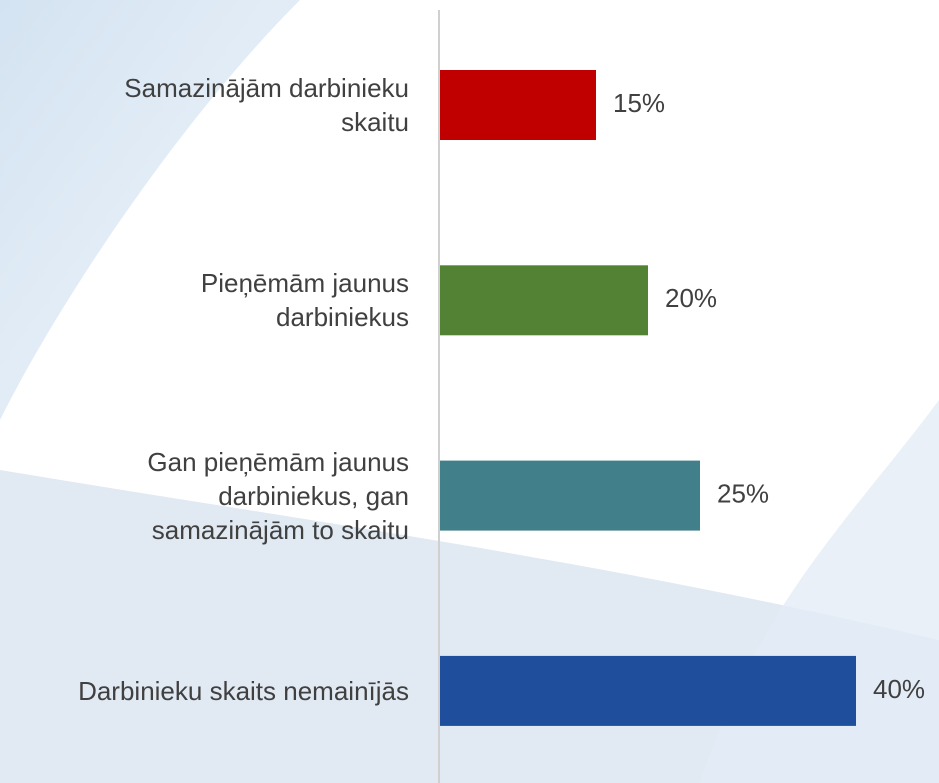  What do you see at coordinates (243, 690) in the screenshot?
I see `category-label: Darbinieku skaits nemainījās` at bounding box center [243, 690].